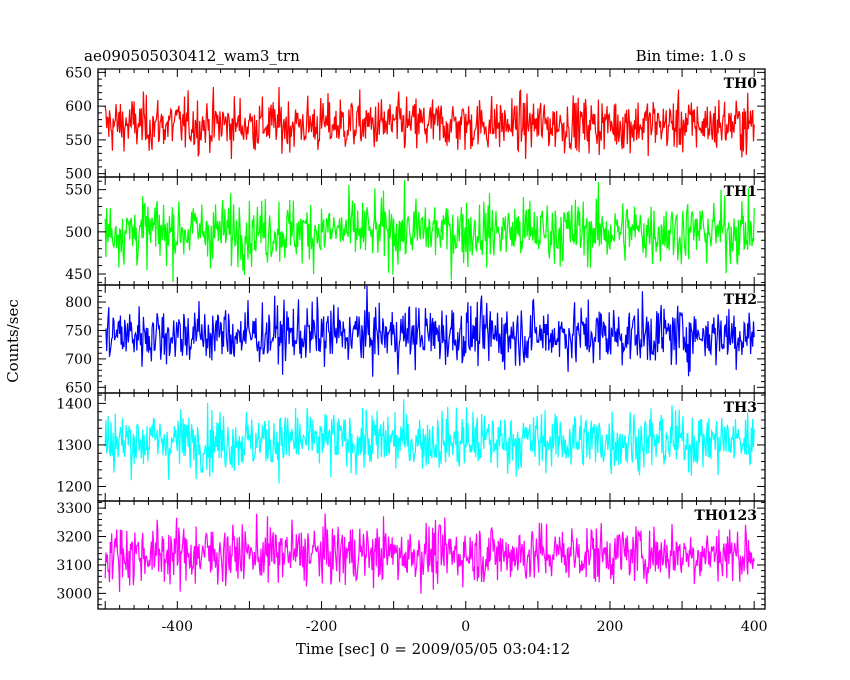 The image size is (850, 680). I want to click on y-tick-label: 800, so click(78, 303).